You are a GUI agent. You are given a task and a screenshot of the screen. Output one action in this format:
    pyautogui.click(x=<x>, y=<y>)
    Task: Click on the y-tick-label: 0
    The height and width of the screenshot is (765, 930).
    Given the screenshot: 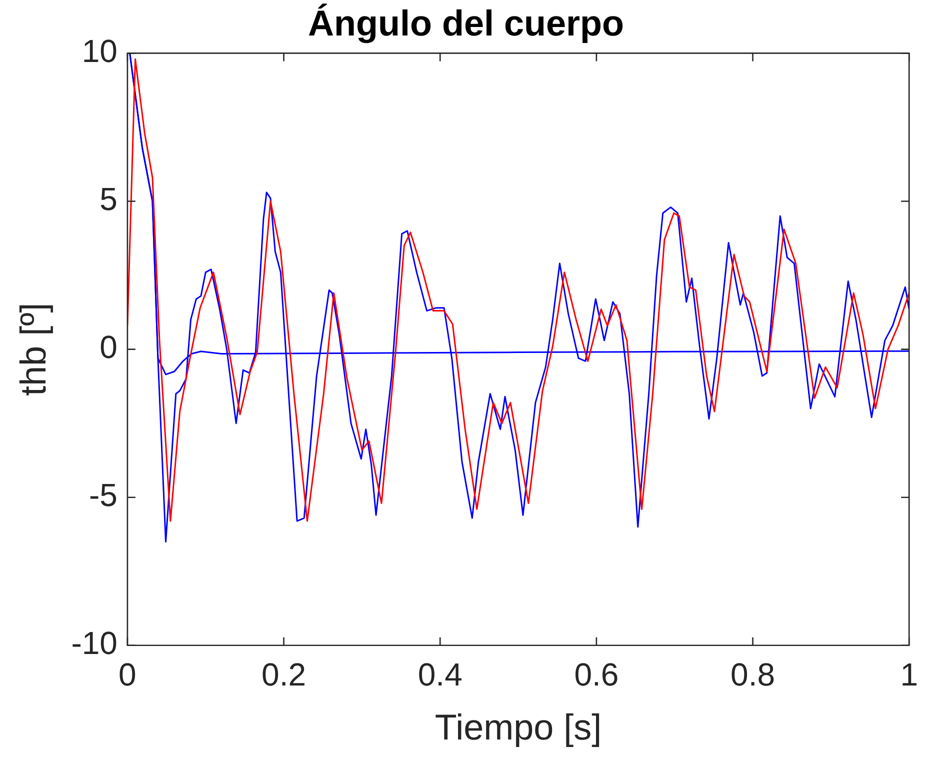 What is the action you would take?
    pyautogui.click(x=109, y=347)
    